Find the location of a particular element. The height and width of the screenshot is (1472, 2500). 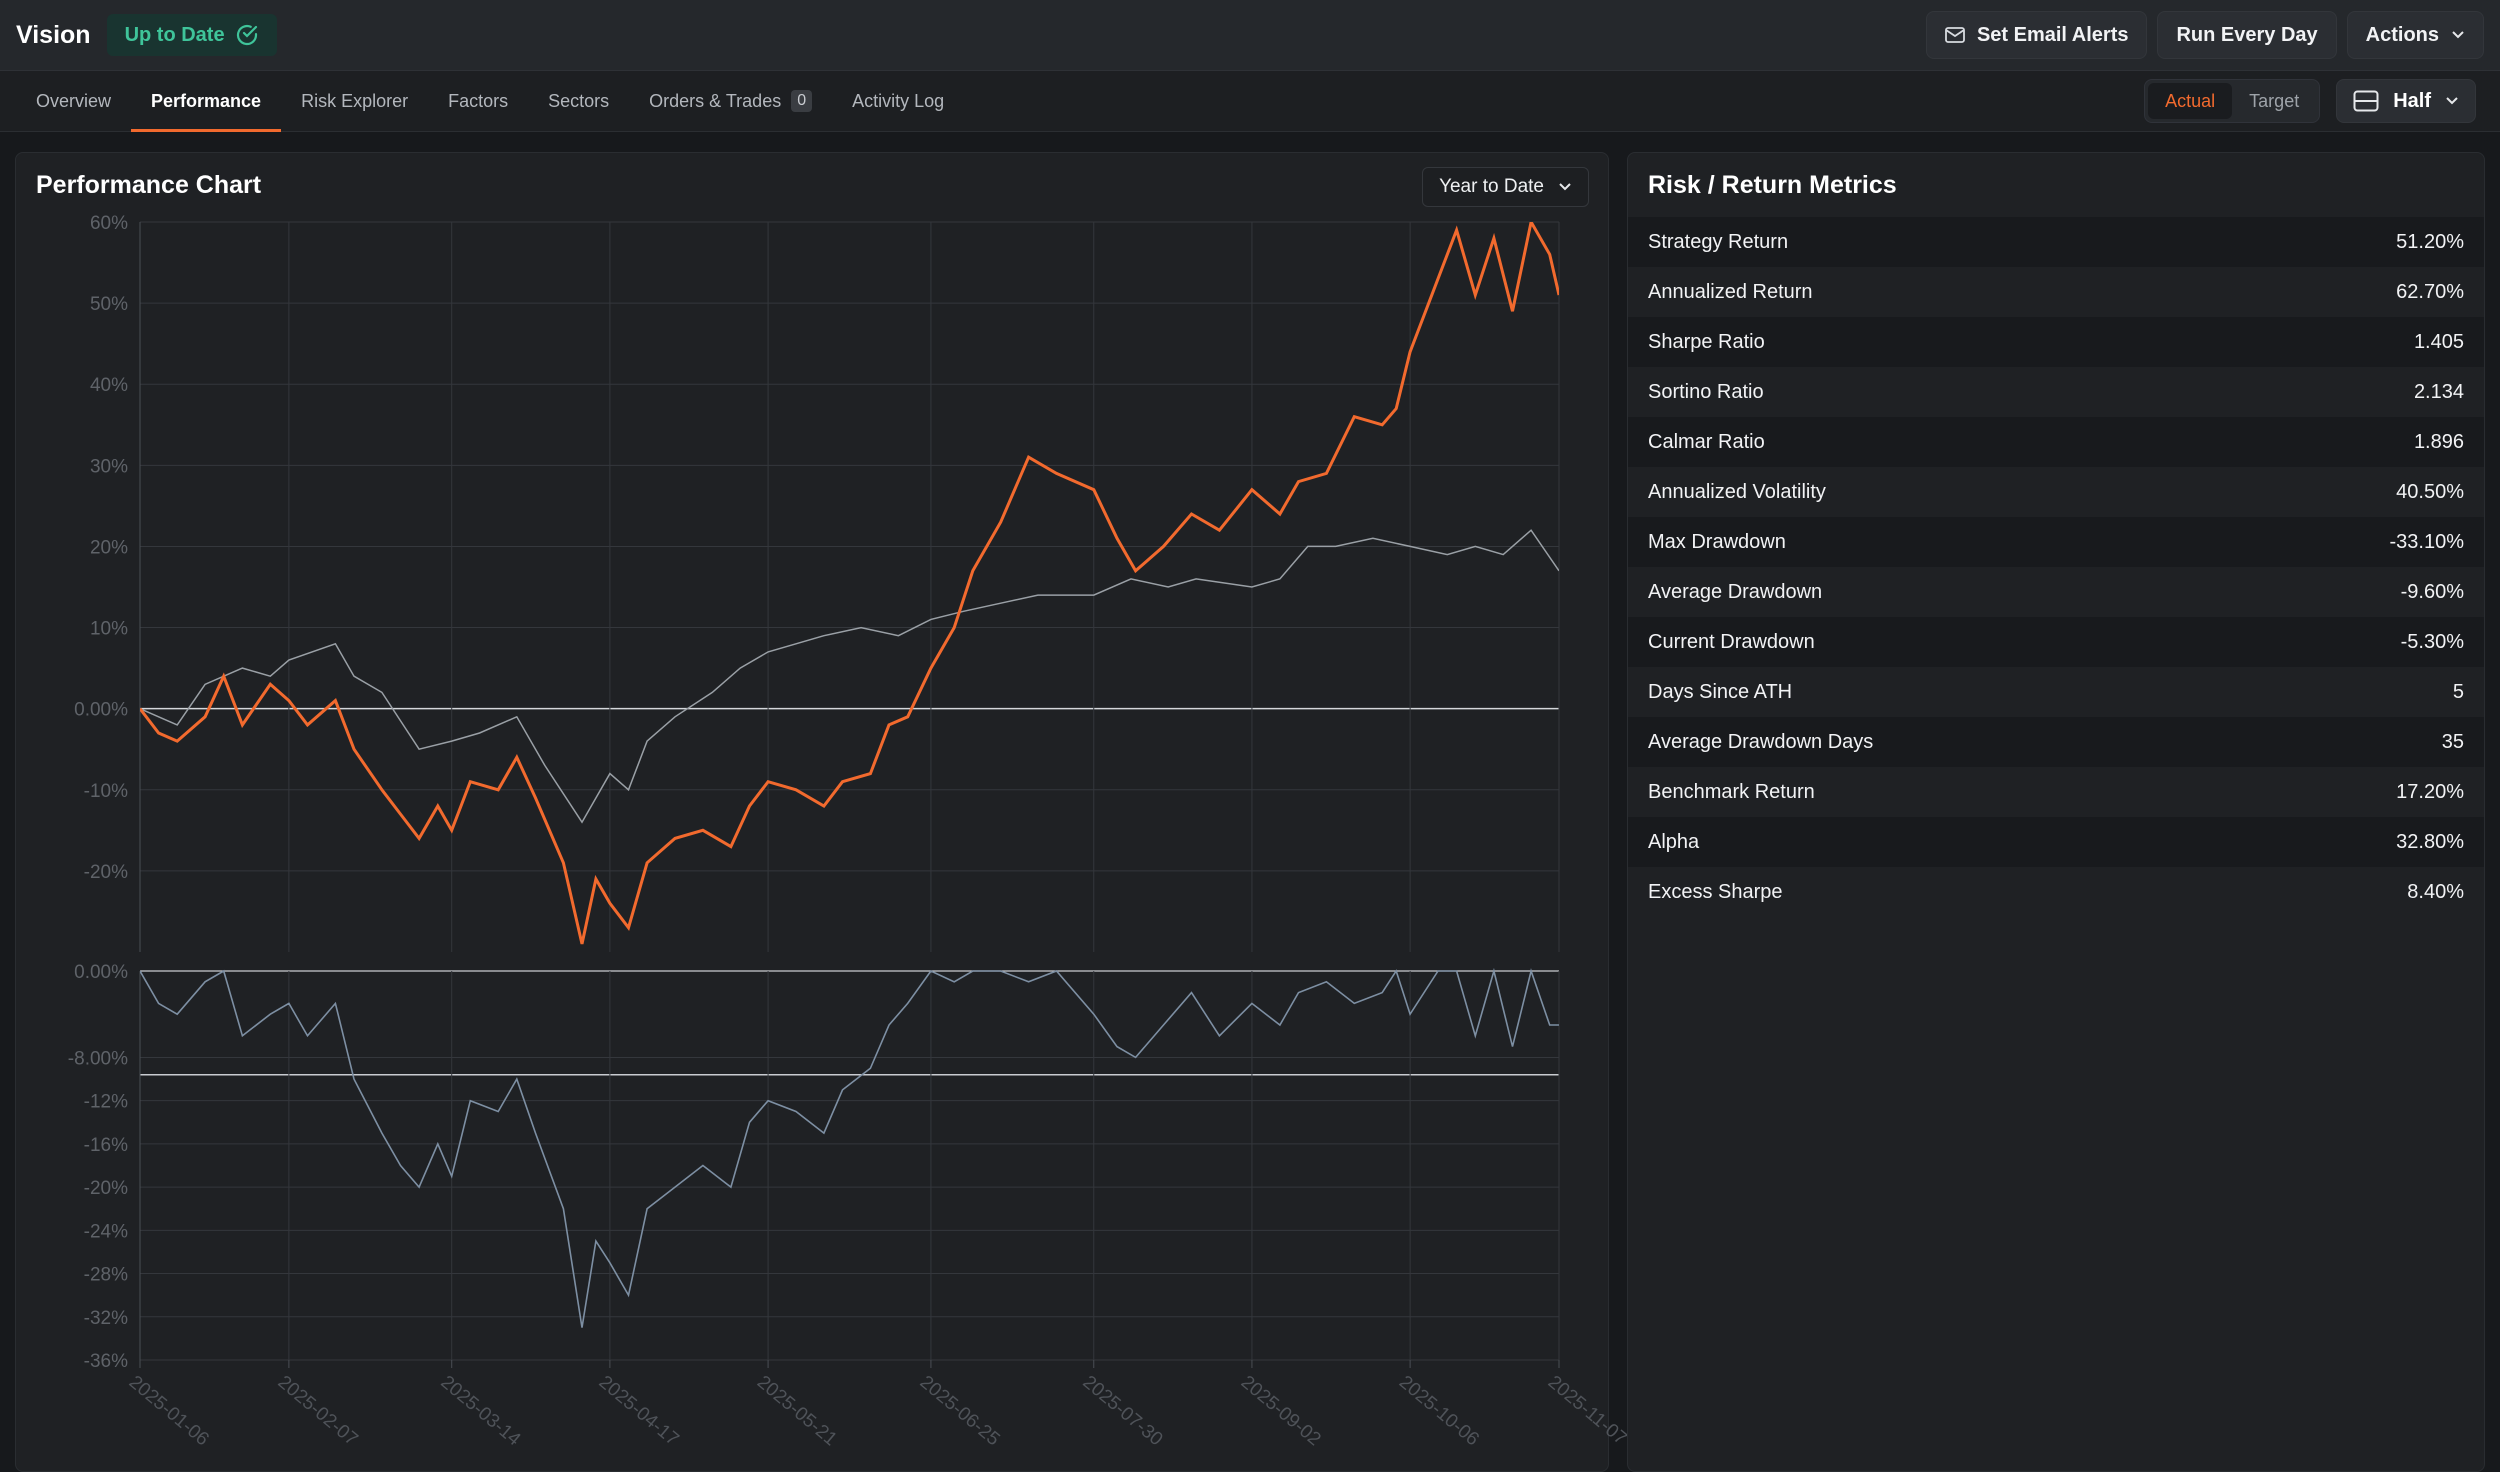

metric-label: Sharpe Ratio is located at coordinates (1706, 341).